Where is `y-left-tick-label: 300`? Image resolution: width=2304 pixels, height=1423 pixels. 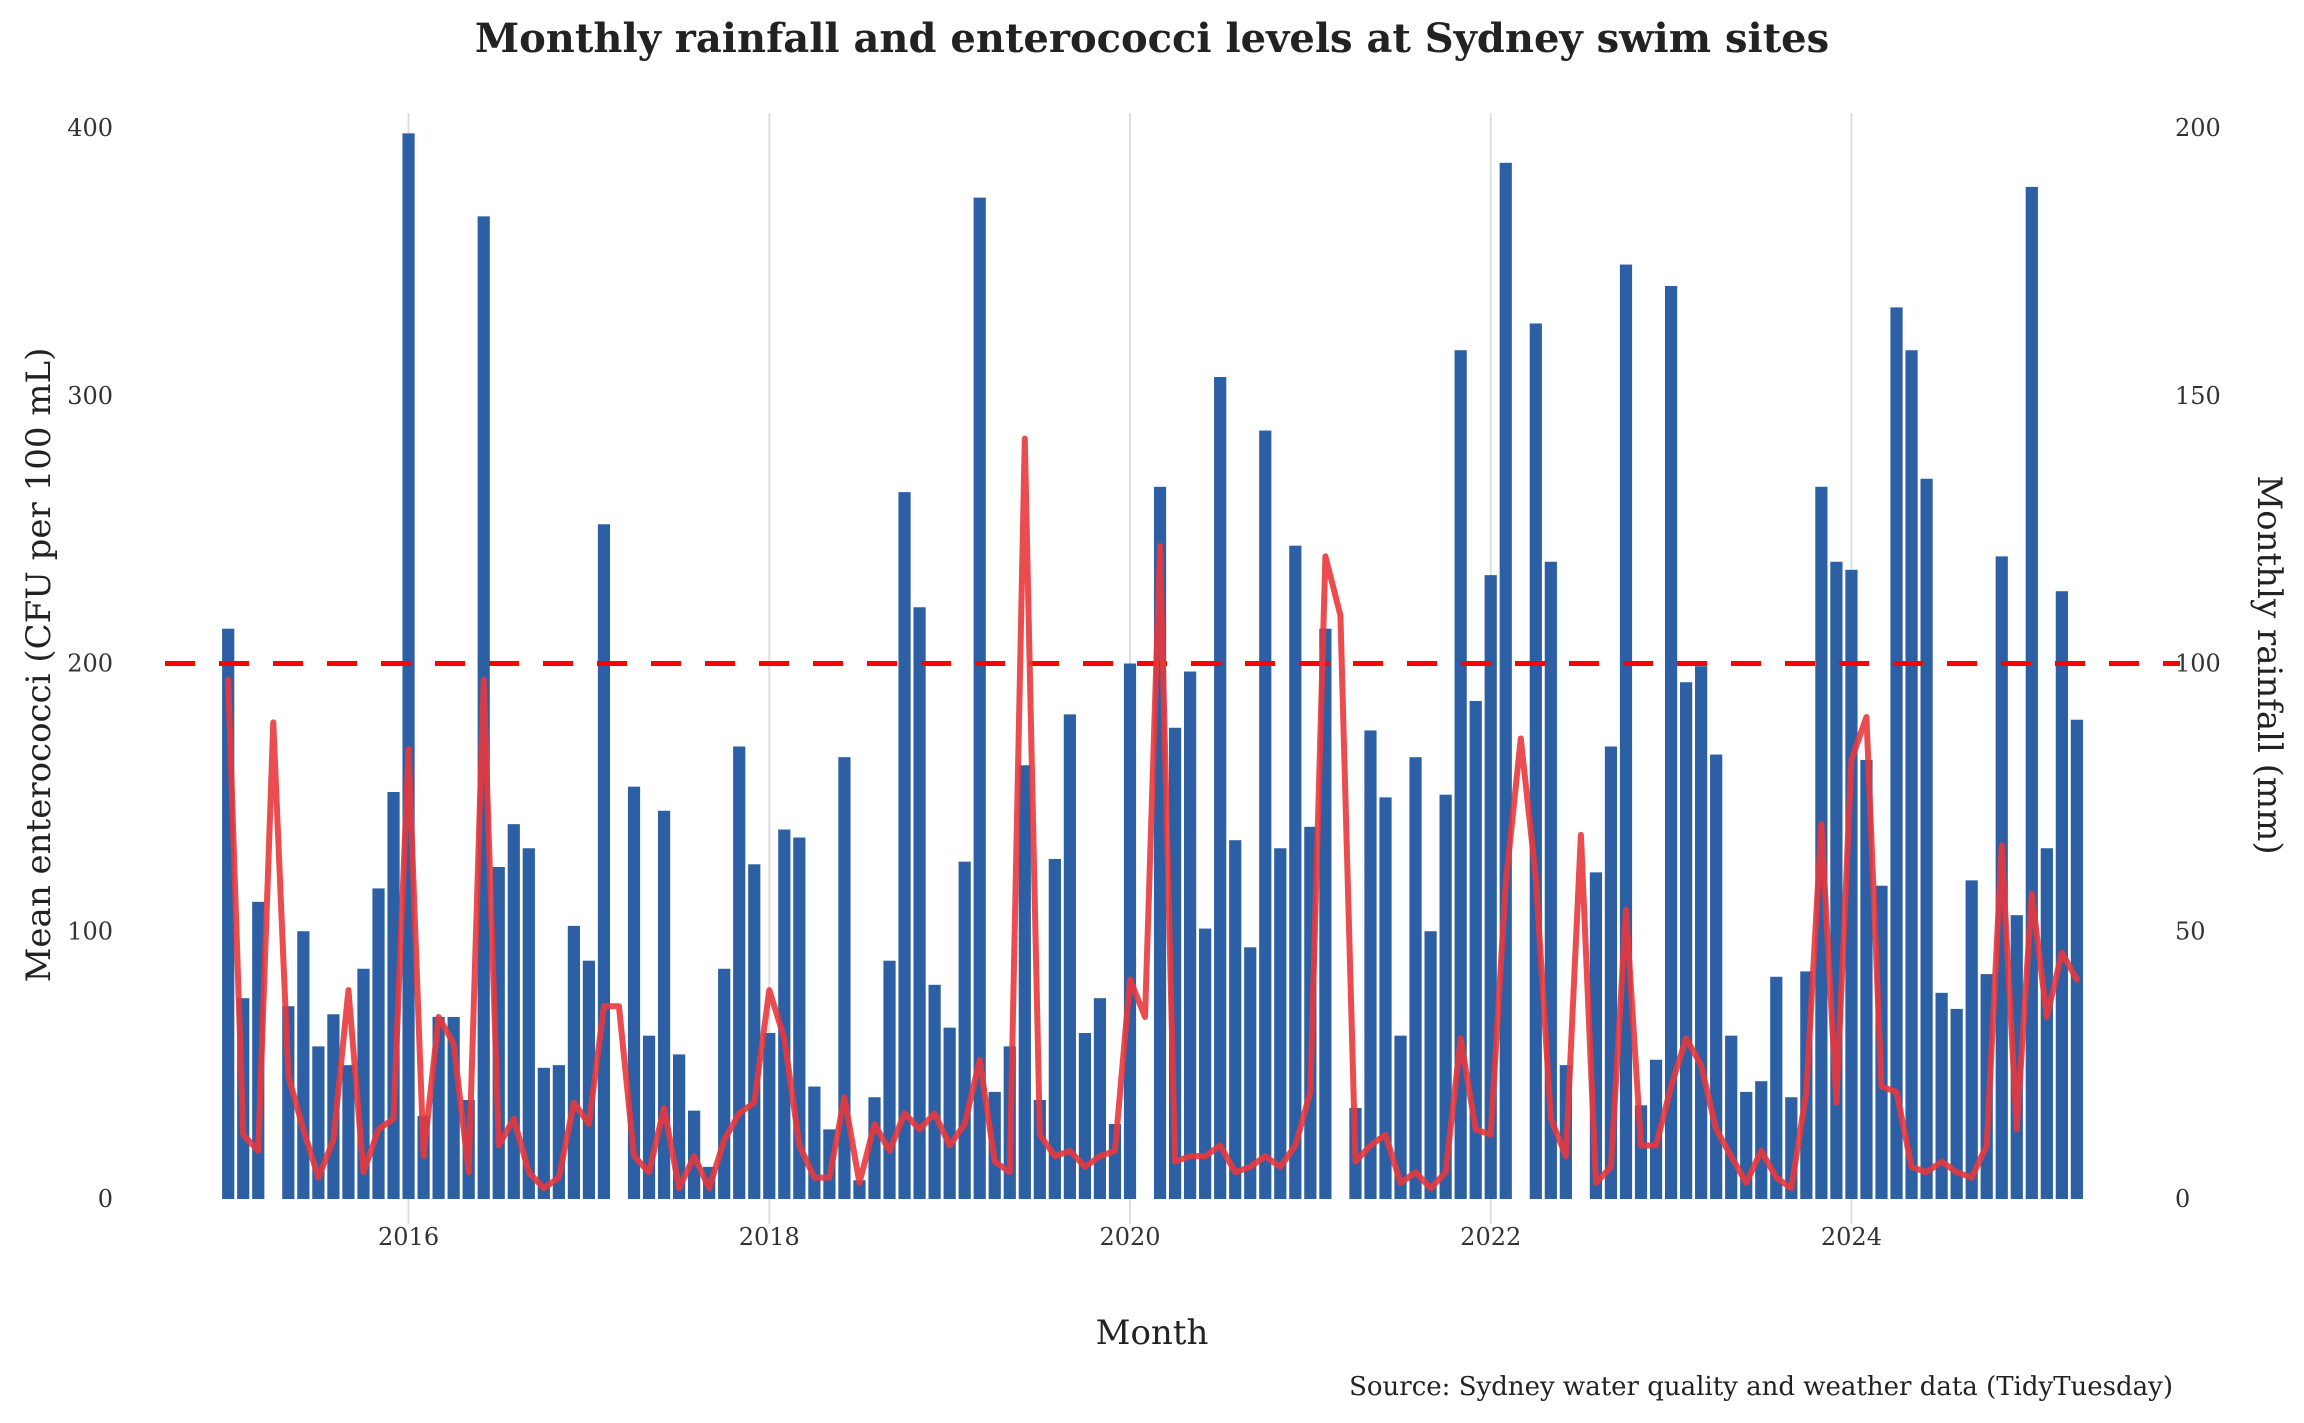
y-left-tick-label: 300 is located at coordinates (90, 396).